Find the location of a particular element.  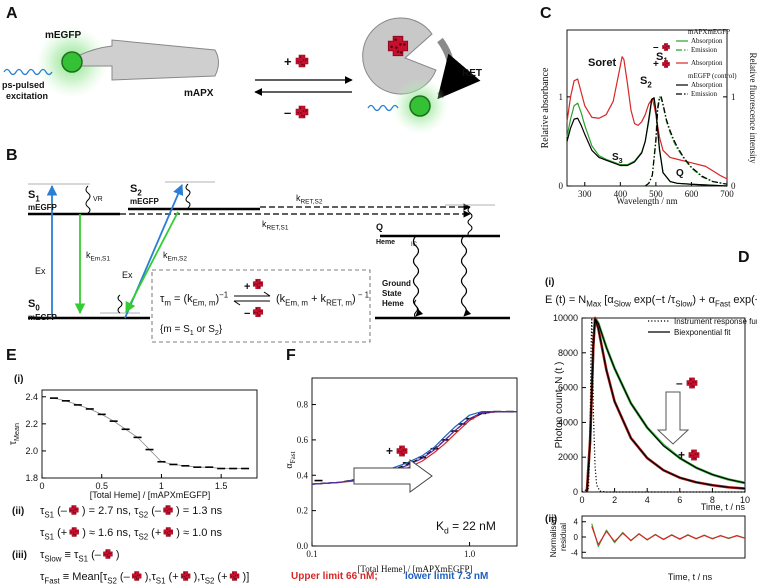

text-run: Fast is located at coordinates (293, 457).